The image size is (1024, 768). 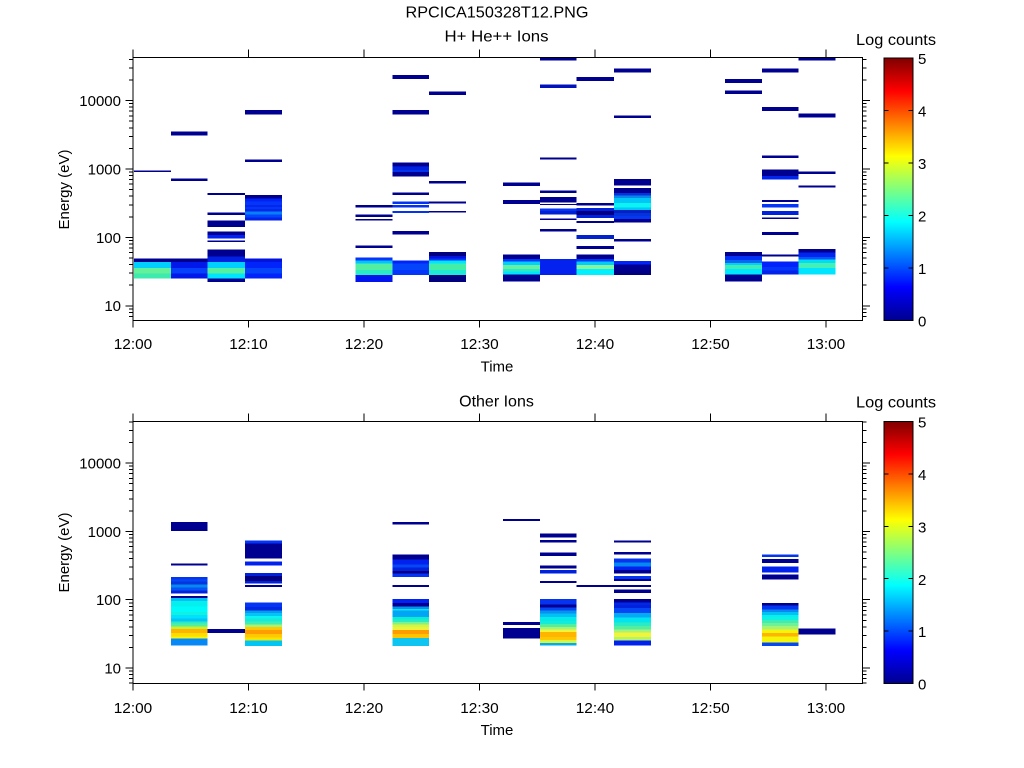 I want to click on svg-text: Other Ions, so click(x=496, y=402).